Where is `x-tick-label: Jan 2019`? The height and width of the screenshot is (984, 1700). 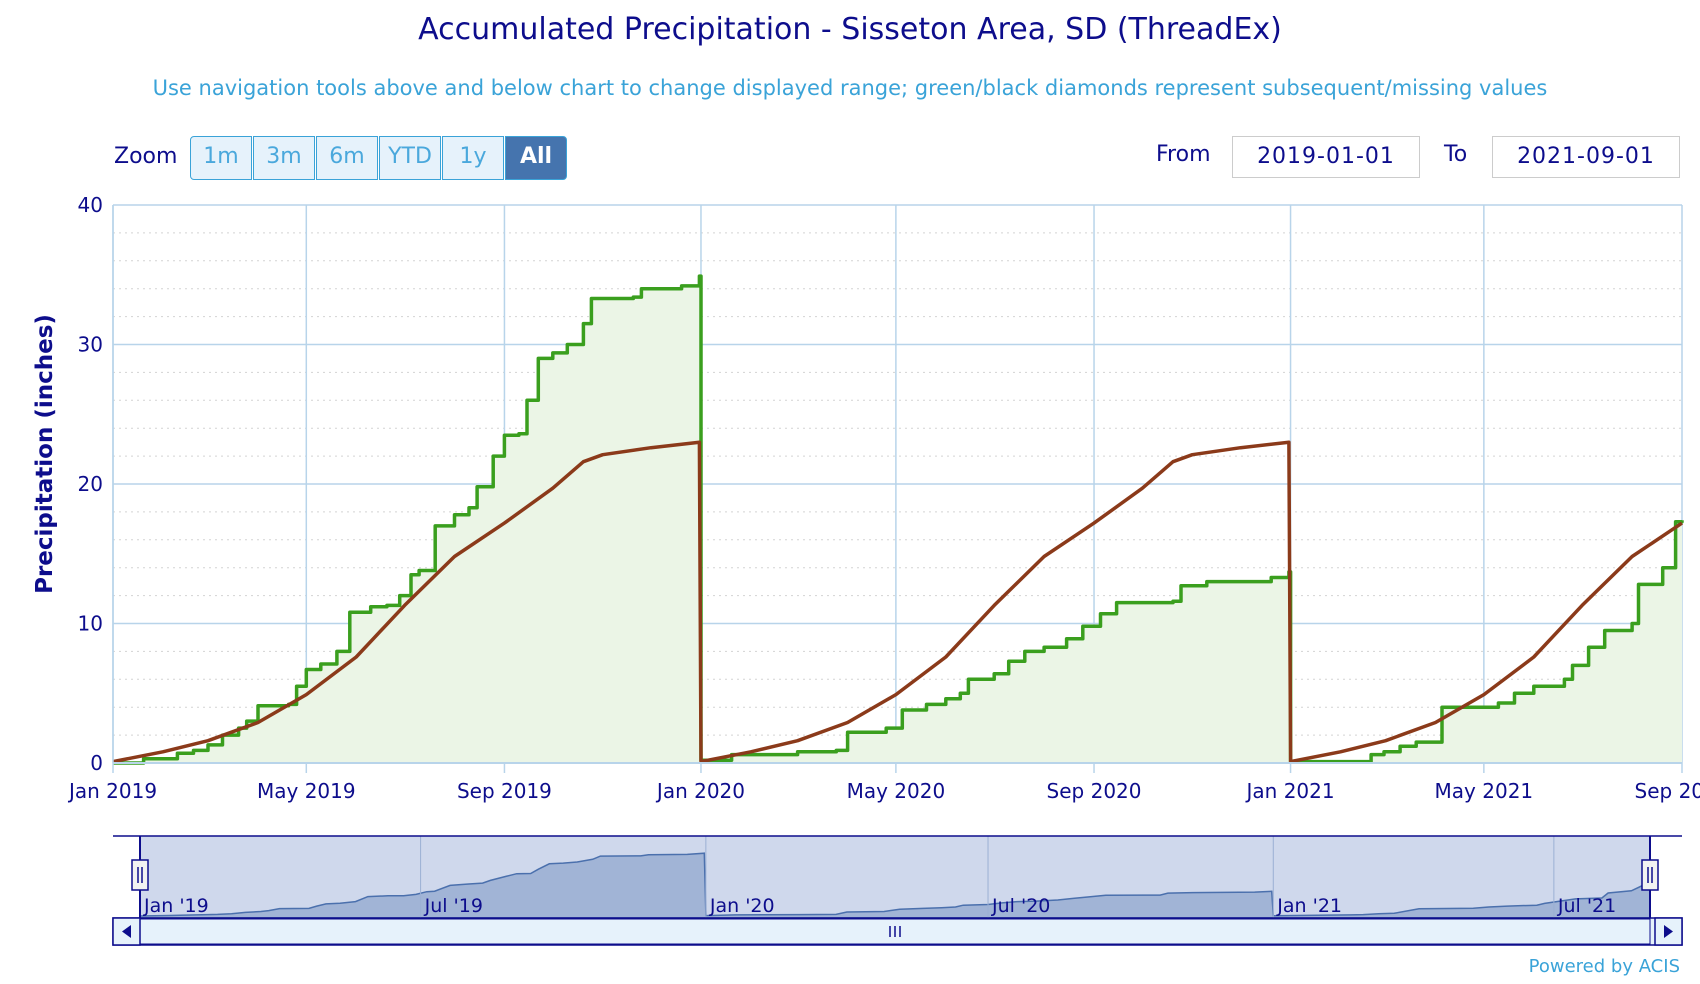 x-tick-label: Jan 2019 is located at coordinates (112, 791).